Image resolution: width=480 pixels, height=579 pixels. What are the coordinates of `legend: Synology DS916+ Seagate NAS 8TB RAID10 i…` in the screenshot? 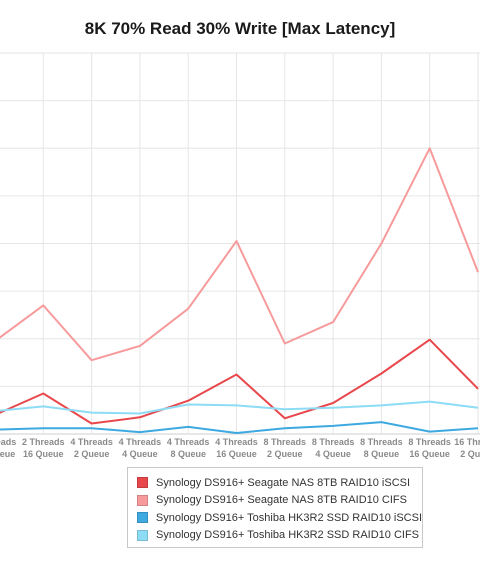 It's located at (275, 507).